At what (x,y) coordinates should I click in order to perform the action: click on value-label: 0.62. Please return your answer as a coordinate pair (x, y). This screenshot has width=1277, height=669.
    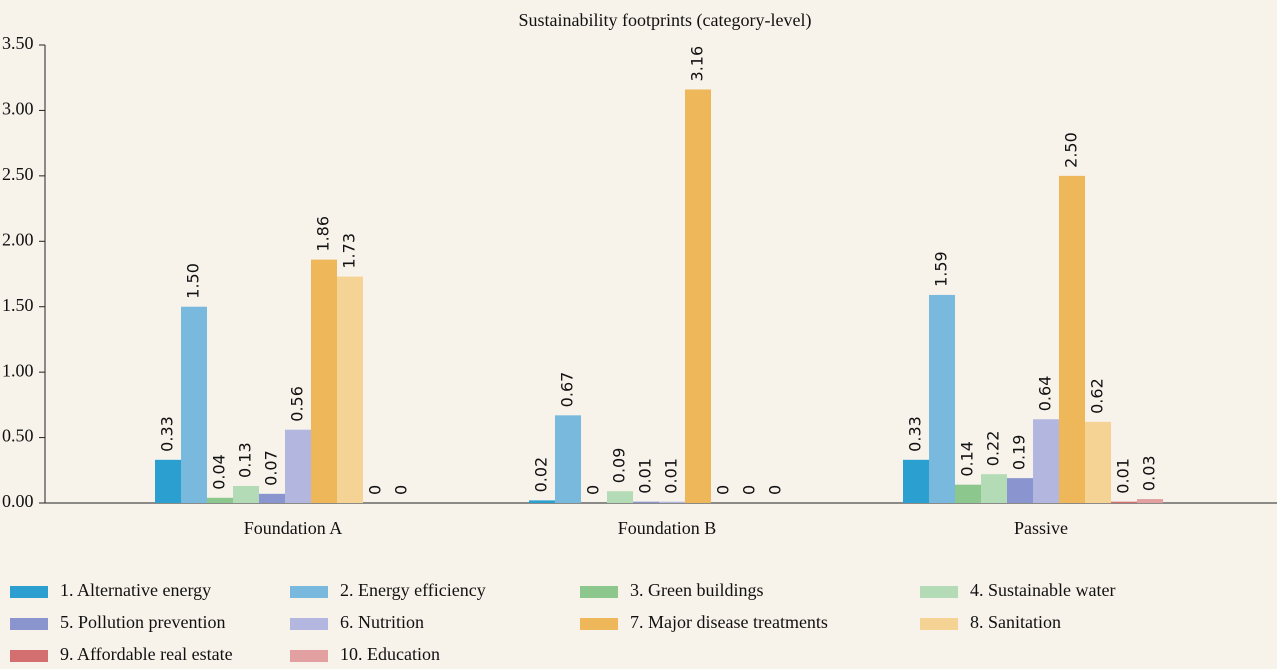
    Looking at the image, I should click on (1097, 396).